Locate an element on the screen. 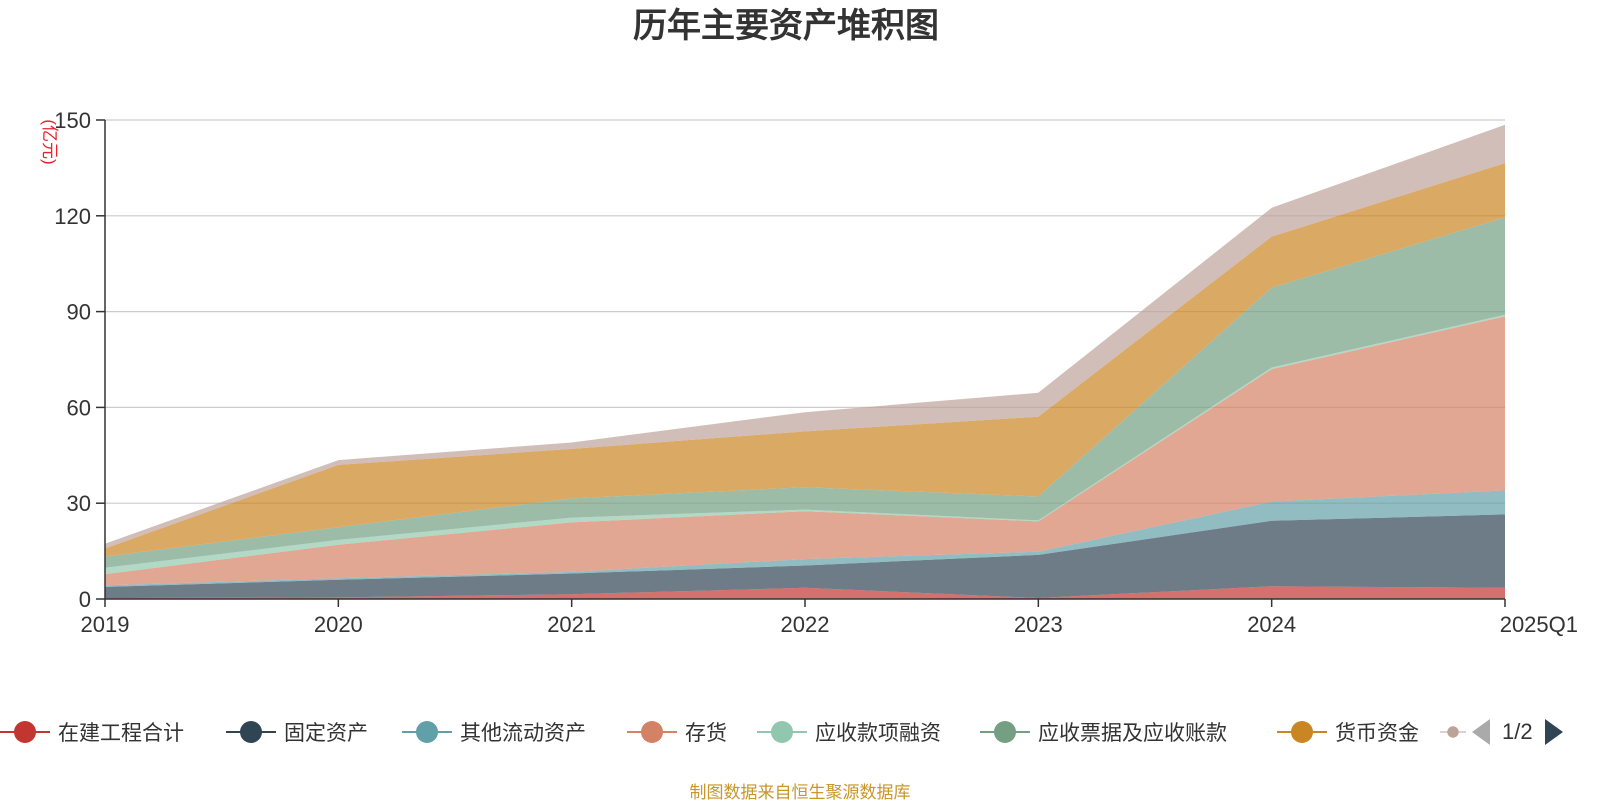 Image resolution: width=1600 pixels, height=803 pixels. legend-label: 固定资产 is located at coordinates (326, 733).